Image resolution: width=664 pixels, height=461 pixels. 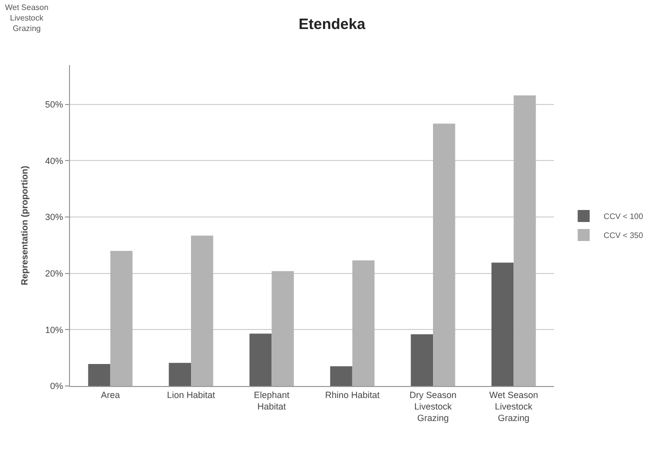 What do you see at coordinates (110, 395) in the screenshot?
I see `x-tick-label: Area` at bounding box center [110, 395].